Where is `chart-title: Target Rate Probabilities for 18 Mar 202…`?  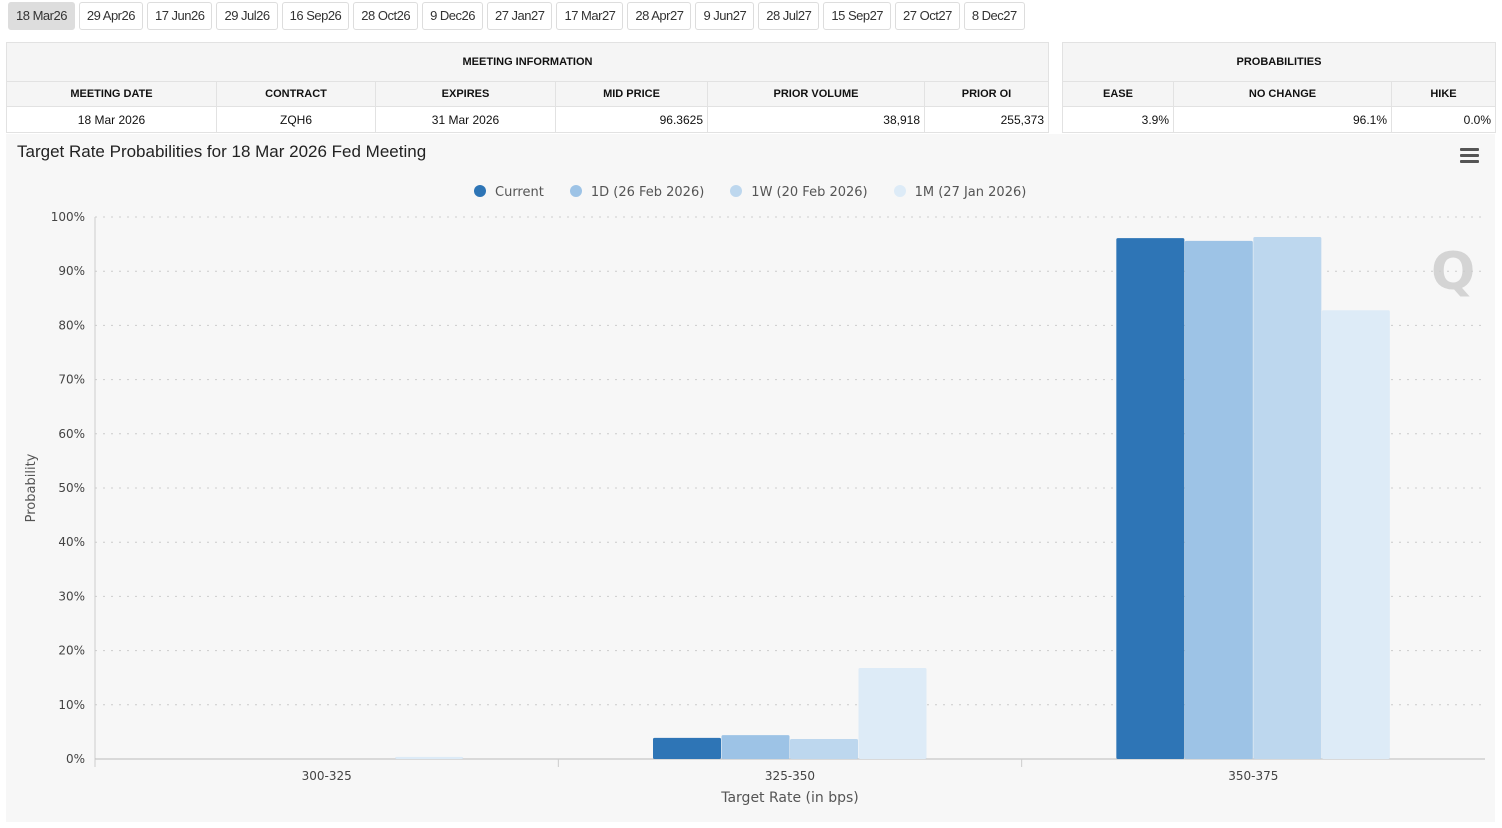
chart-title: Target Rate Probabilities for 18 Mar 202… is located at coordinates (222, 151).